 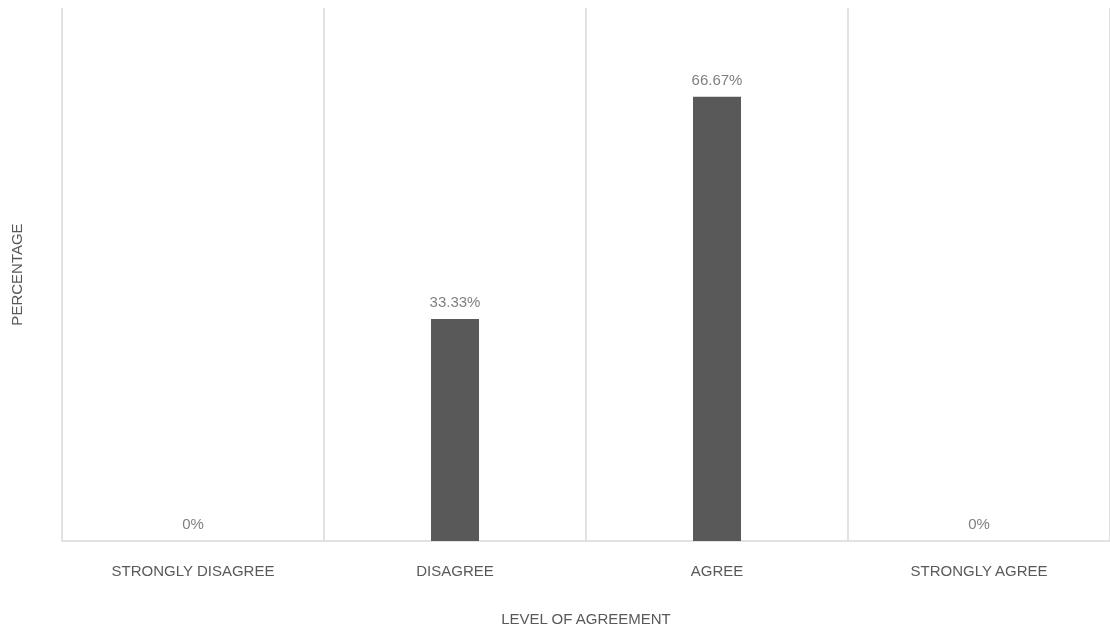 What do you see at coordinates (717, 570) in the screenshot?
I see `x-tick-label: AGREE` at bounding box center [717, 570].